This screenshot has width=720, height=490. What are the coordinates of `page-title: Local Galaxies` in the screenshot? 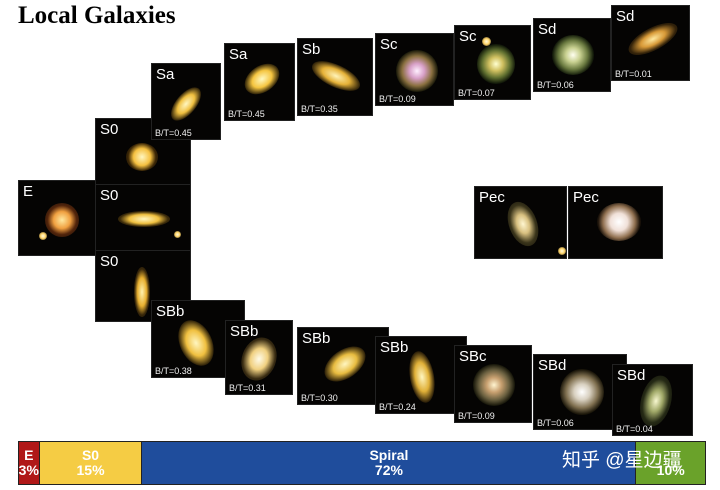 It's located at (97, 15).